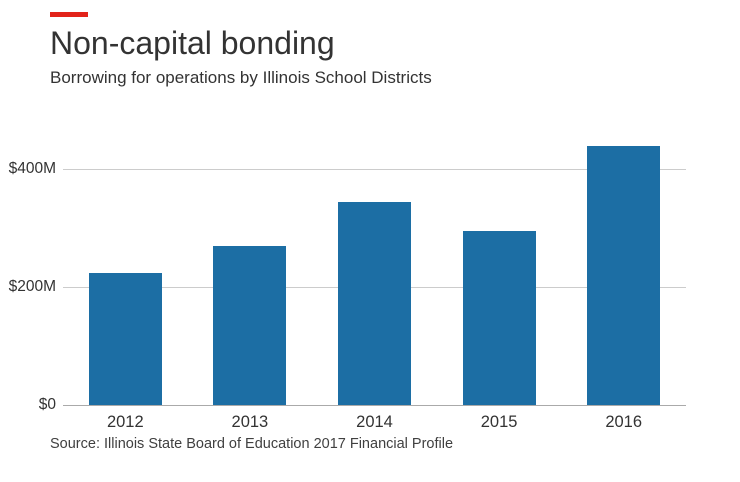 Image resolution: width=740 pixels, height=482 pixels. I want to click on x-axis-label: 2012, so click(125, 422).